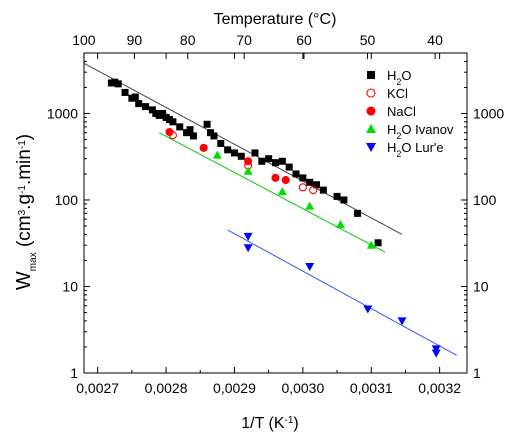 Image resolution: width=513 pixels, height=435 pixels. What do you see at coordinates (304, 40) in the screenshot?
I see `top-tick-label: 60` at bounding box center [304, 40].